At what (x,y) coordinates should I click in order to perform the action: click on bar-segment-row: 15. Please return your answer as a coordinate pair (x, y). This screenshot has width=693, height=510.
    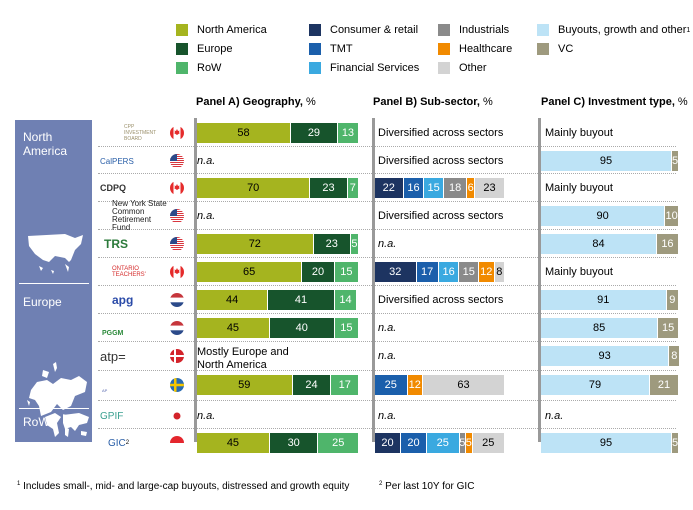
    Looking at the image, I should click on (346, 328).